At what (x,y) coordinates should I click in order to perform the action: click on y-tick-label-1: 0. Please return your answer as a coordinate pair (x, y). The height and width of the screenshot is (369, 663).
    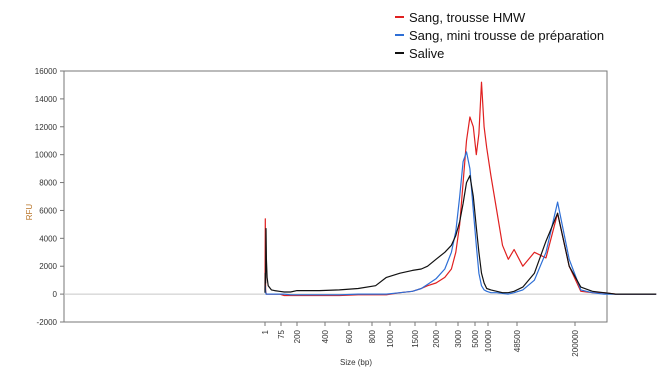
    Looking at the image, I should click on (55, 294).